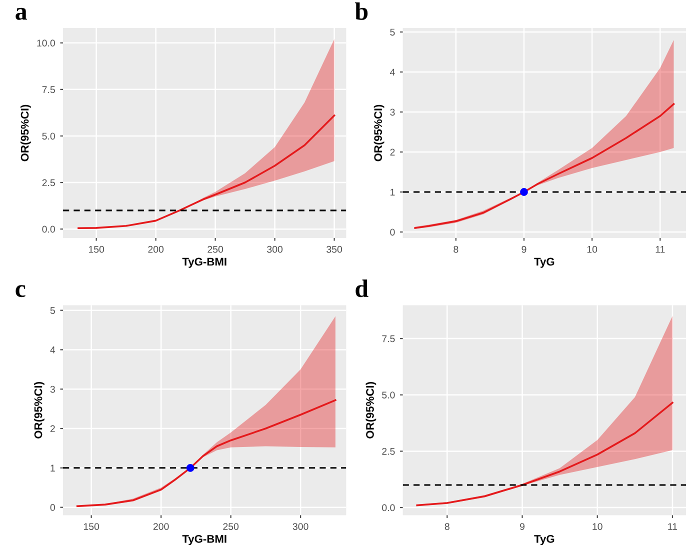 The height and width of the screenshot is (560, 700). I want to click on chart-title: d, so click(362, 289).